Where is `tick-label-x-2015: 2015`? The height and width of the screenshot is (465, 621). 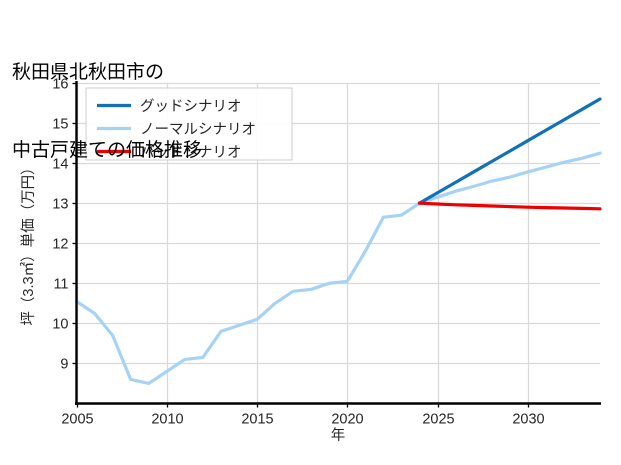 tick-label-x-2015: 2015 is located at coordinates (257, 420).